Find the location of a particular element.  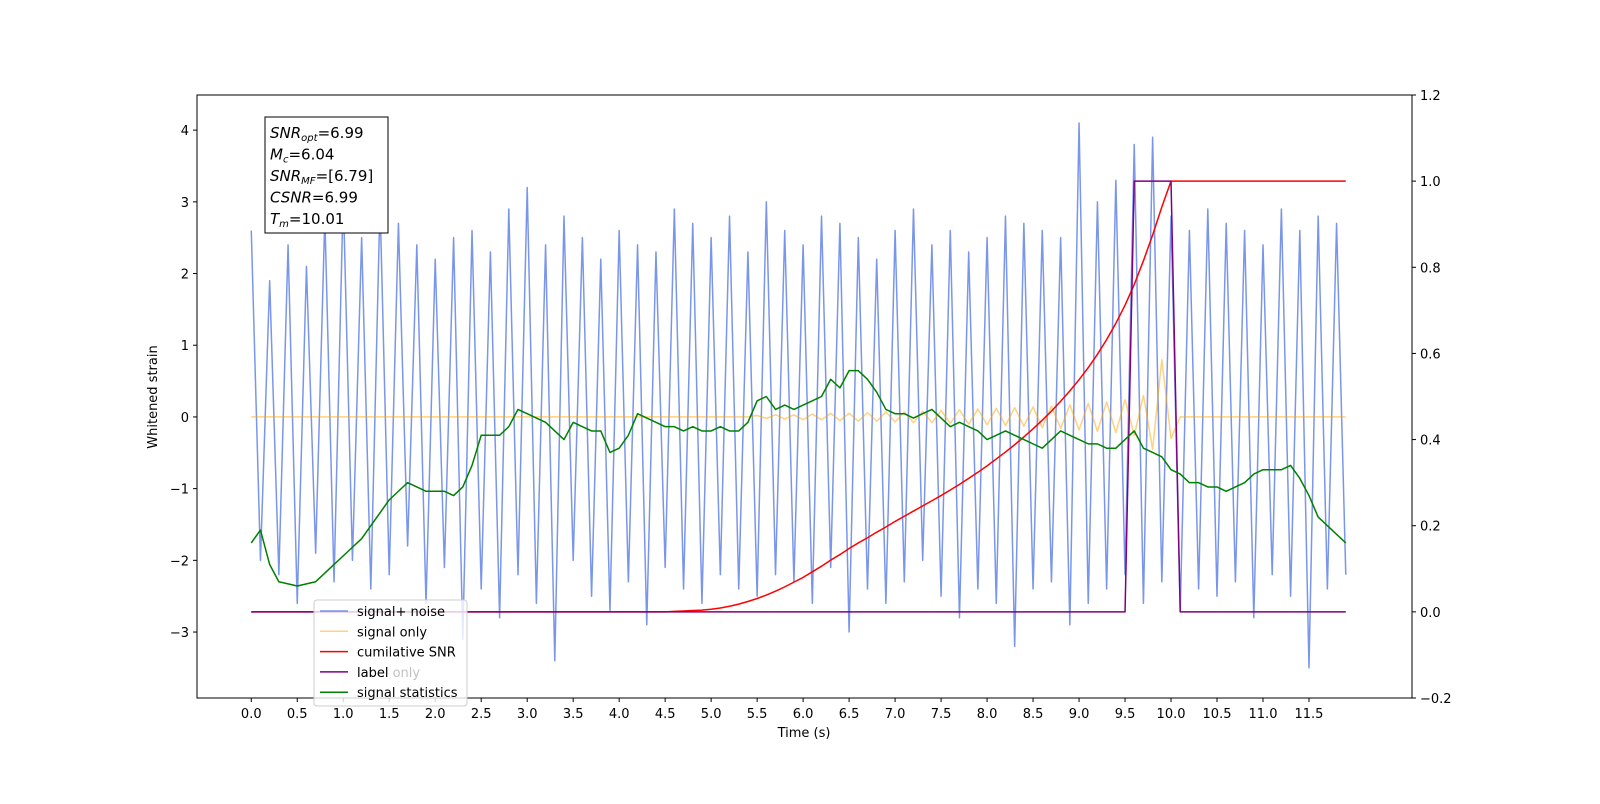

y2-tick-label: 1.0 is located at coordinates (1430, 182).